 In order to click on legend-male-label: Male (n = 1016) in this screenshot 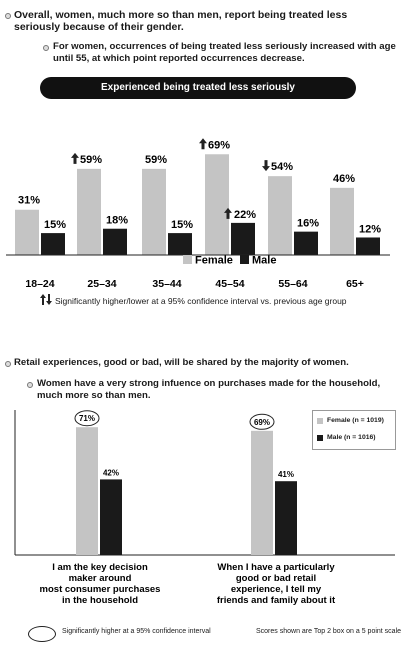, I will do `click(351, 437)`.